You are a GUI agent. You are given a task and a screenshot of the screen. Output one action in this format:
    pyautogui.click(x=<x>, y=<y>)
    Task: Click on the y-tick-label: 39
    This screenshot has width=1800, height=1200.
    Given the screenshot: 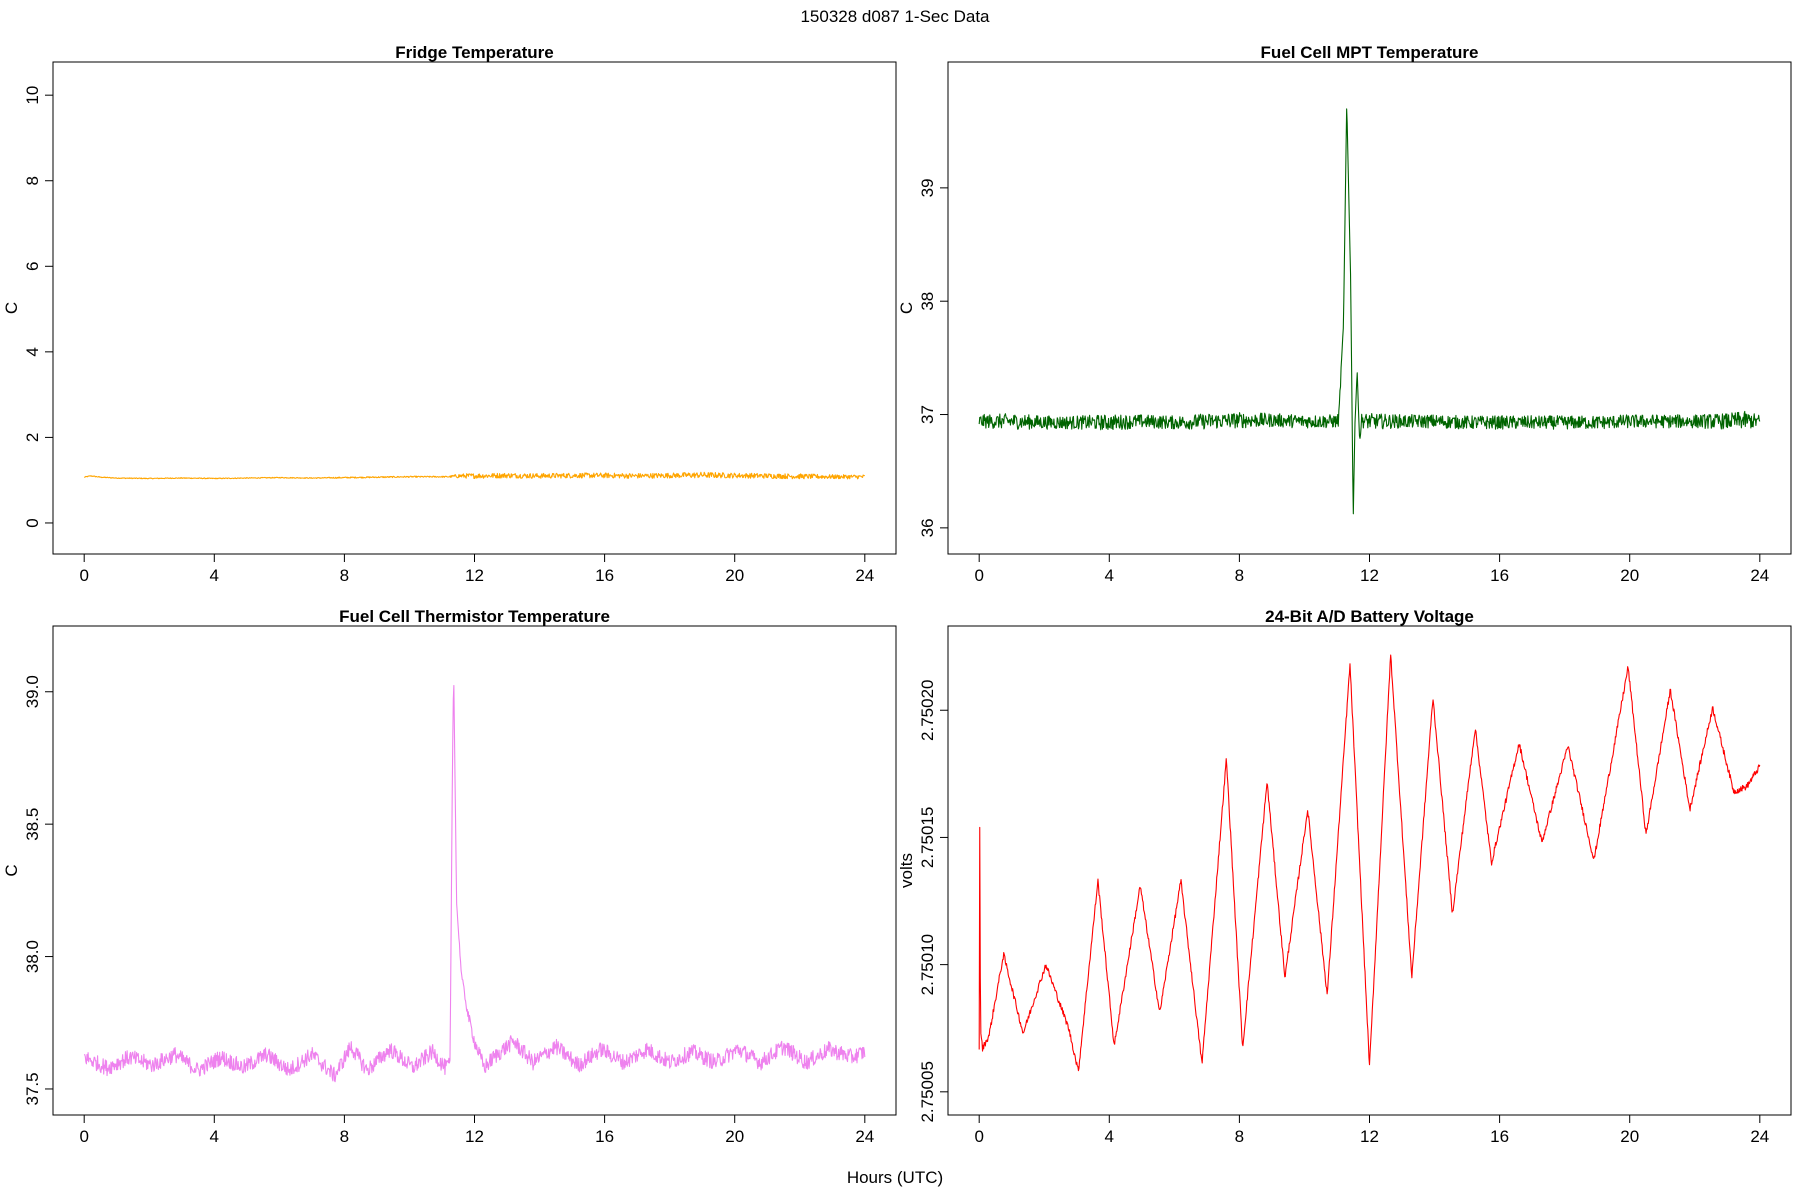 What is the action you would take?
    pyautogui.click(x=927, y=187)
    